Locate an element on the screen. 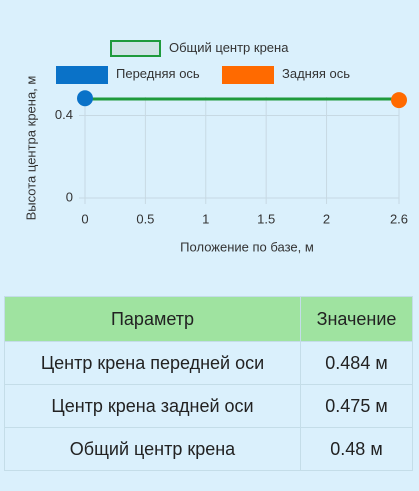  legend-label: Общий центр крена is located at coordinates (229, 47).